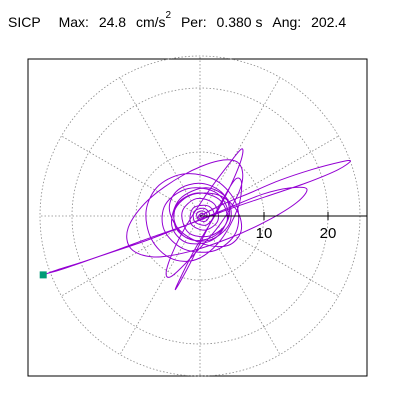  What do you see at coordinates (283, 227) in the screenshot?
I see `axis-layer: 10 20` at bounding box center [283, 227].